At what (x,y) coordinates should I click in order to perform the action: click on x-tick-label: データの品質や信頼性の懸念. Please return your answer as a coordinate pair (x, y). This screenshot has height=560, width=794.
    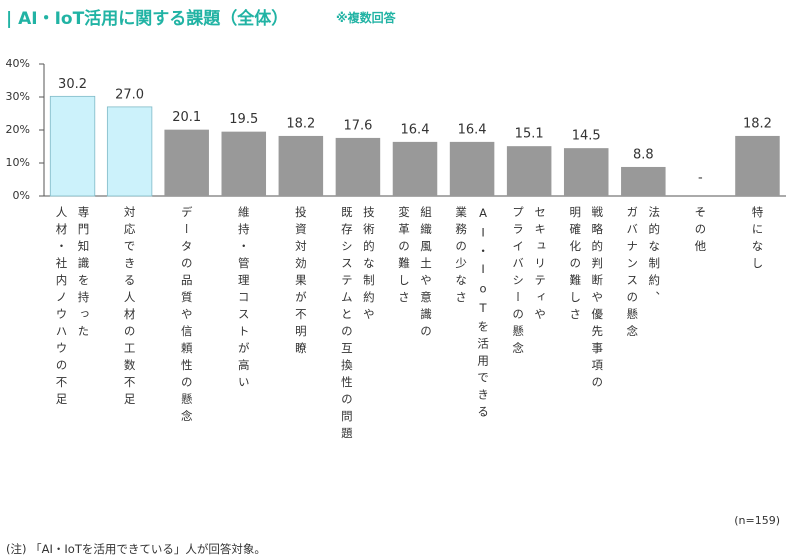
    Looking at the image, I should click on (186, 316).